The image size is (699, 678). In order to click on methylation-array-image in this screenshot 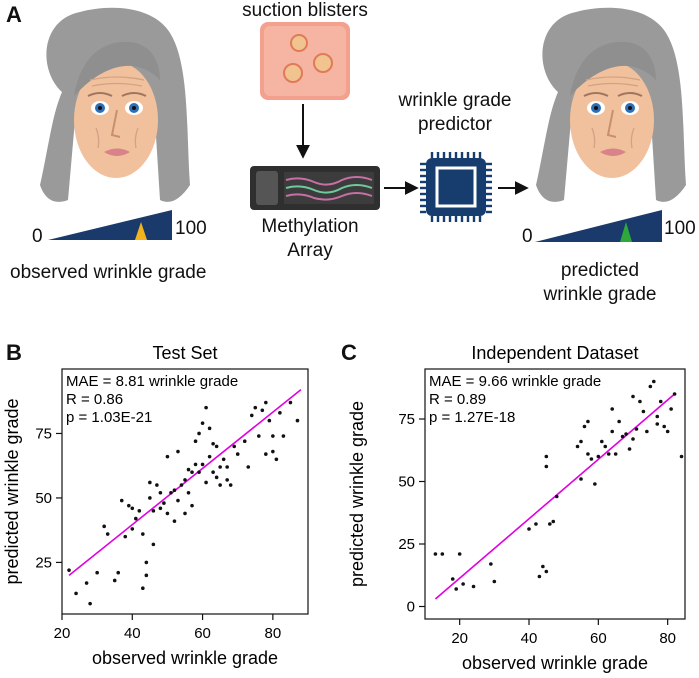, I will do `click(315, 188)`.